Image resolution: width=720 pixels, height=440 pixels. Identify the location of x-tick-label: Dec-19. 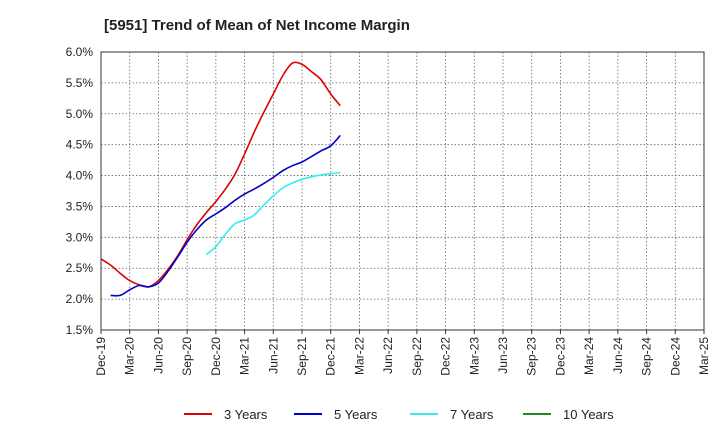
(101, 356).